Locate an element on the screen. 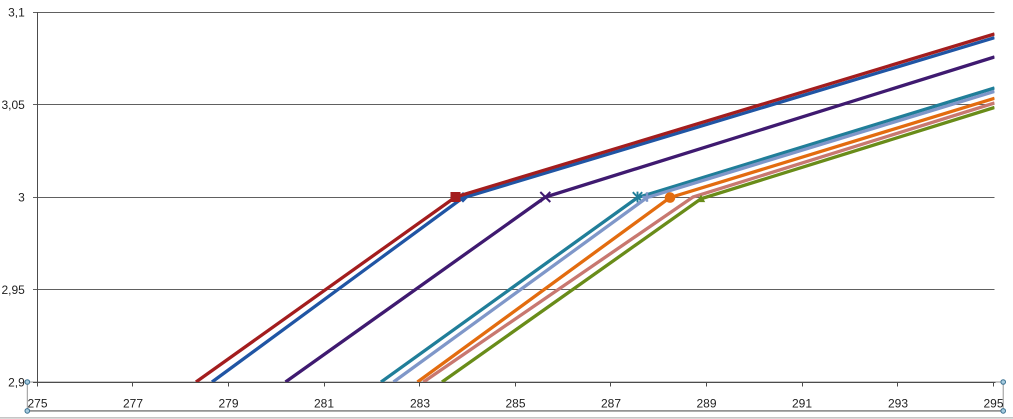 The height and width of the screenshot is (419, 1013). svg-text: 275 is located at coordinates (37, 404).